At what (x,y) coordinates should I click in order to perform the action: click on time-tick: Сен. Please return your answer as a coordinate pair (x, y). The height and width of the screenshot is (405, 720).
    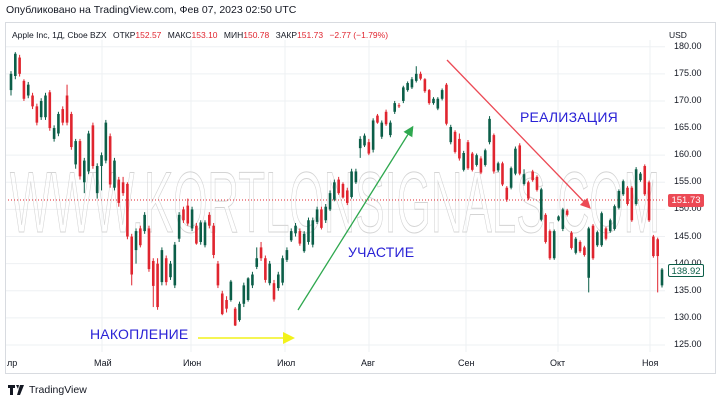
    Looking at the image, I should click on (466, 363).